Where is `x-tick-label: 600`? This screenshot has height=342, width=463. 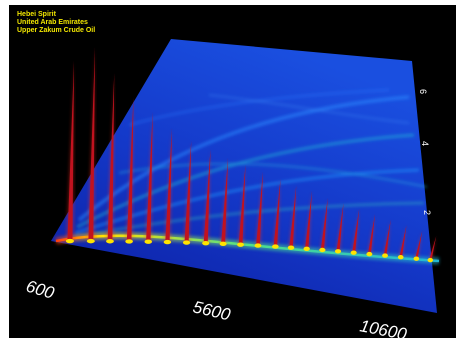 x-tick-label: 600 is located at coordinates (40, 290).